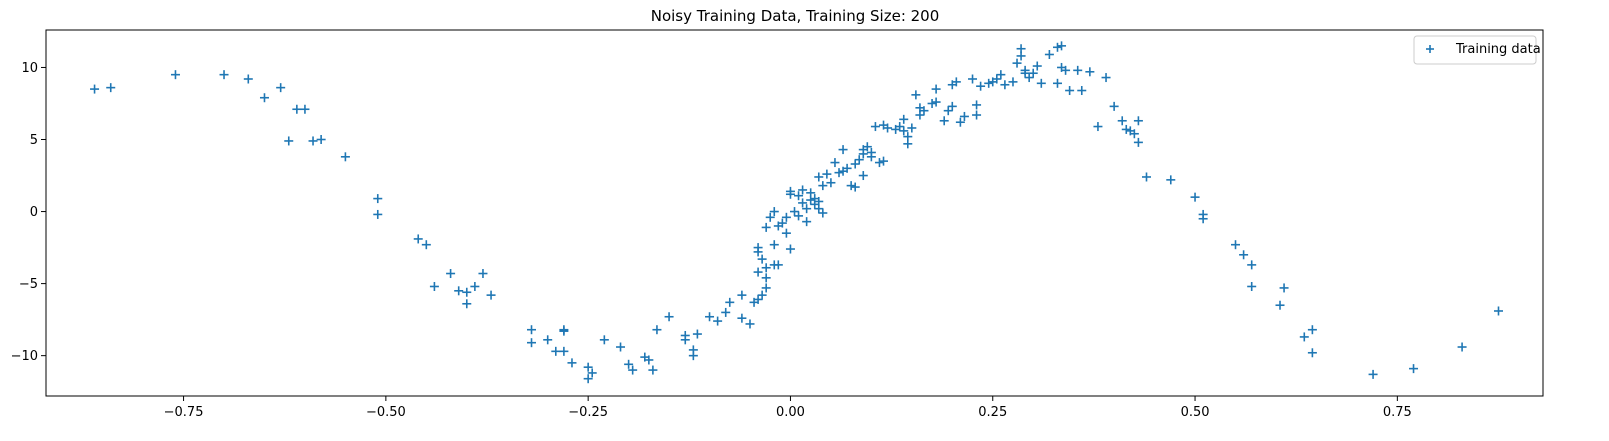 This screenshot has height=441, width=1609. I want to click on y-tick-label: 10, so click(29, 68).